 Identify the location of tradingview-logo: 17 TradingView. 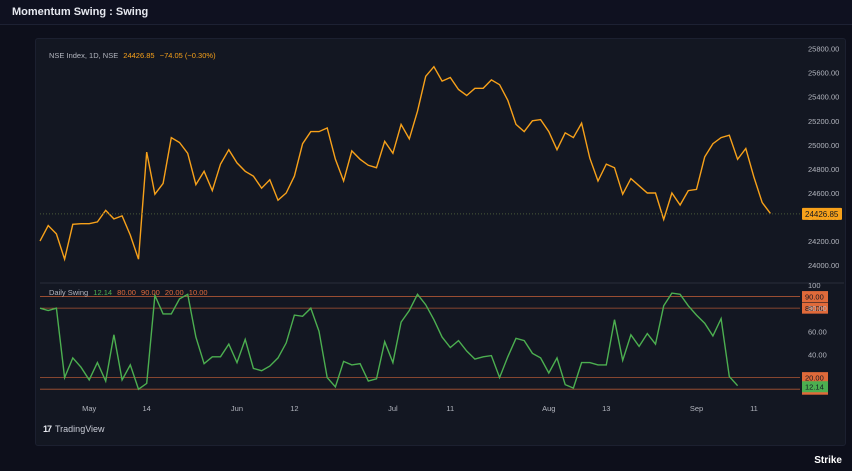
(74, 429).